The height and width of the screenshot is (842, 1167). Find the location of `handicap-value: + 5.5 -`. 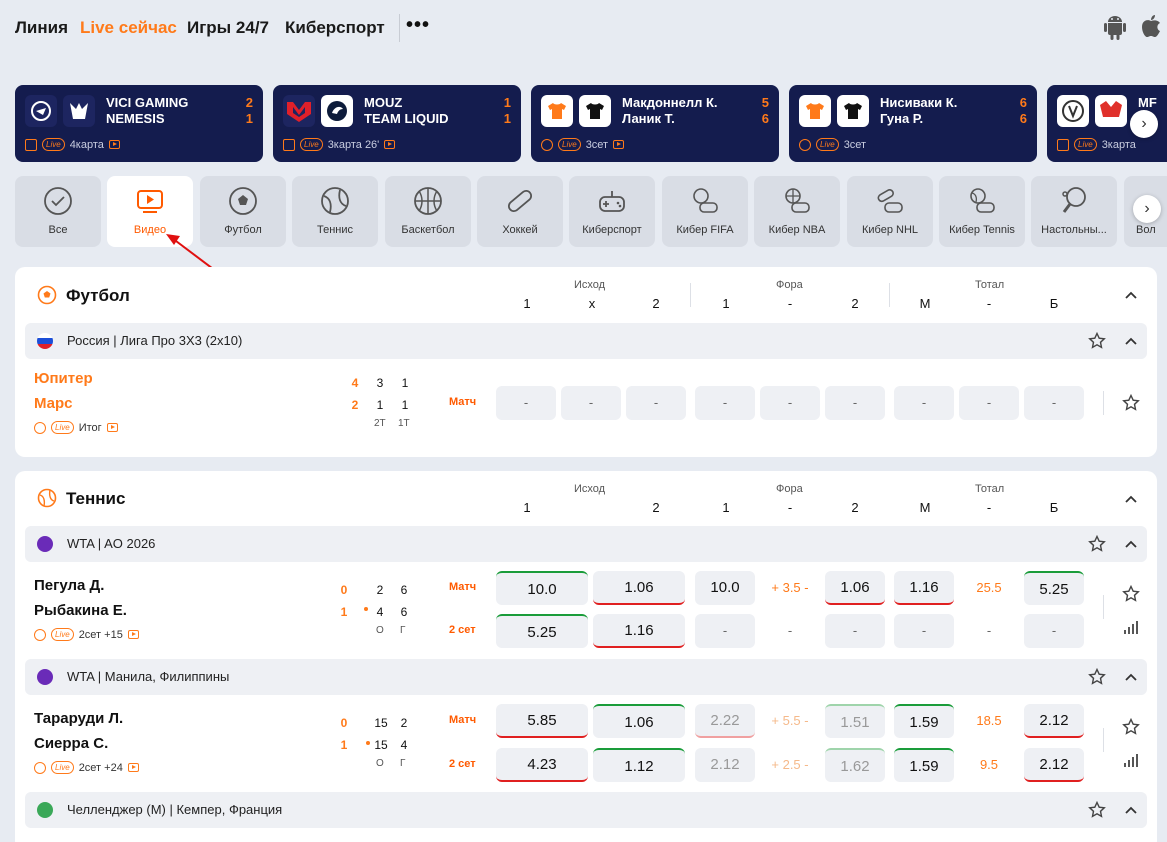

handicap-value: + 5.5 - is located at coordinates (790, 720).